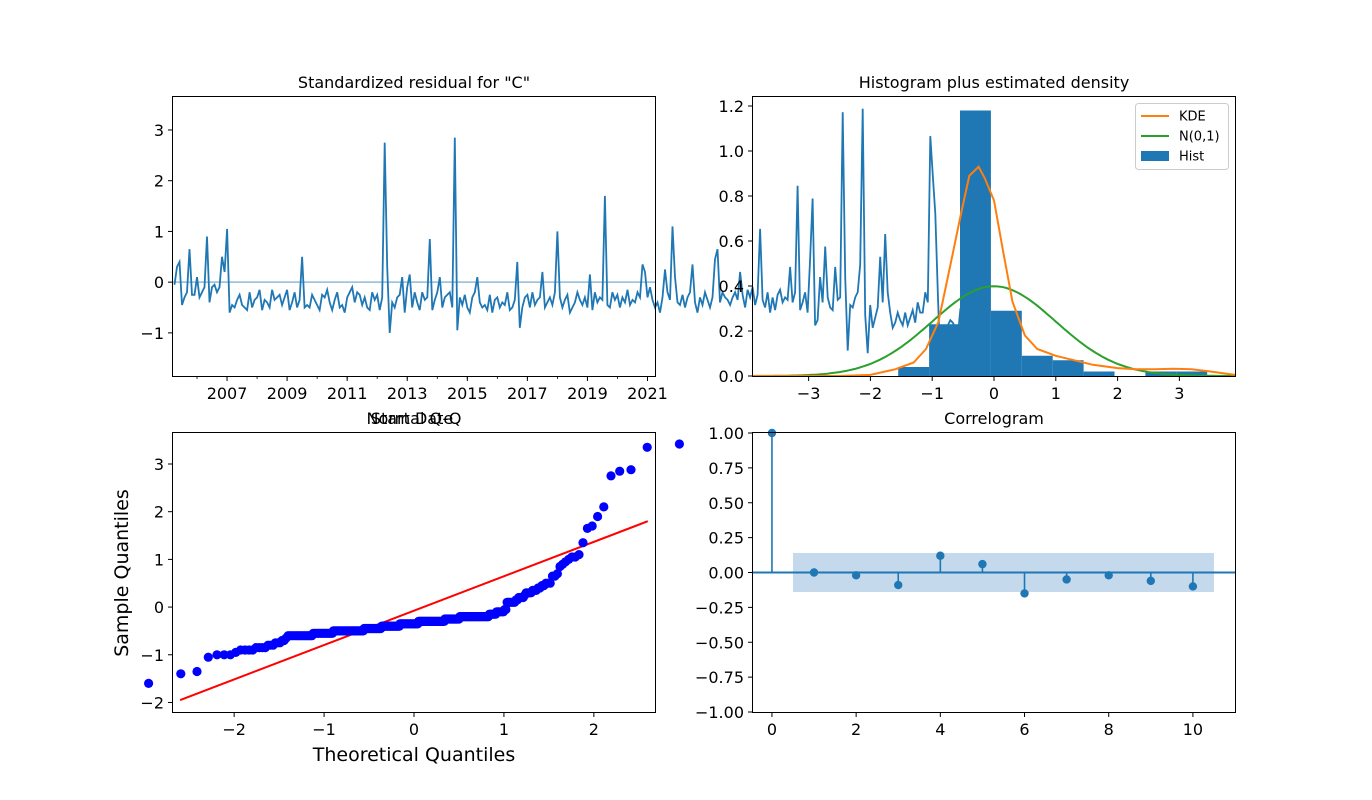 The height and width of the screenshot is (800, 1372). I want to click on legend-kde-label: KDE, so click(1192, 117).